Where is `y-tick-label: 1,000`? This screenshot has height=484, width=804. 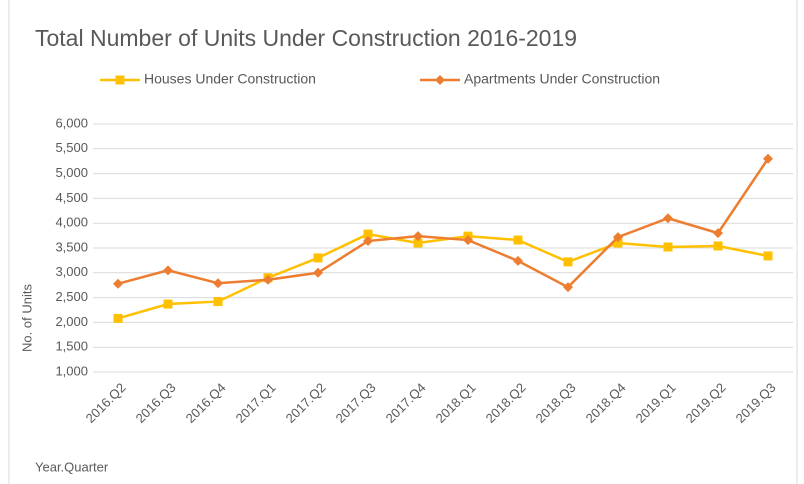 y-tick-label: 1,000 is located at coordinates (71, 370).